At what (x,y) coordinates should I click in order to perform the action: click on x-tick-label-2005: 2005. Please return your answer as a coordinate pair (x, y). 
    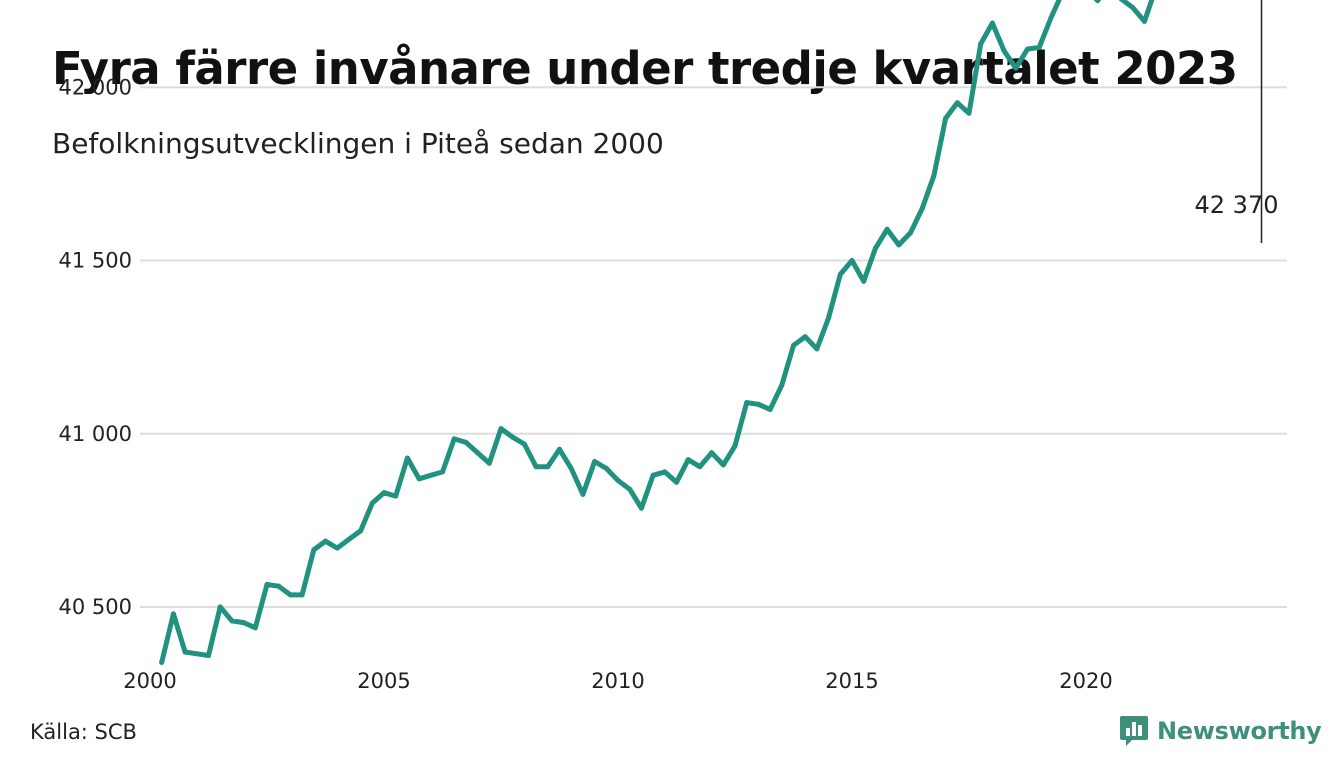
    Looking at the image, I should click on (383, 681).